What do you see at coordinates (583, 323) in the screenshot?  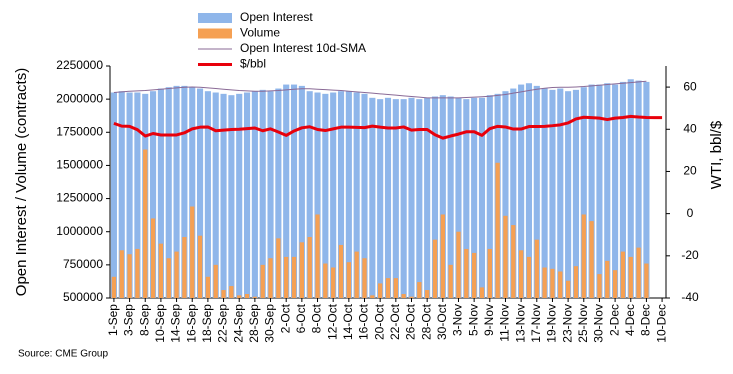 I see `x-tick-label: 25-Nov` at bounding box center [583, 323].